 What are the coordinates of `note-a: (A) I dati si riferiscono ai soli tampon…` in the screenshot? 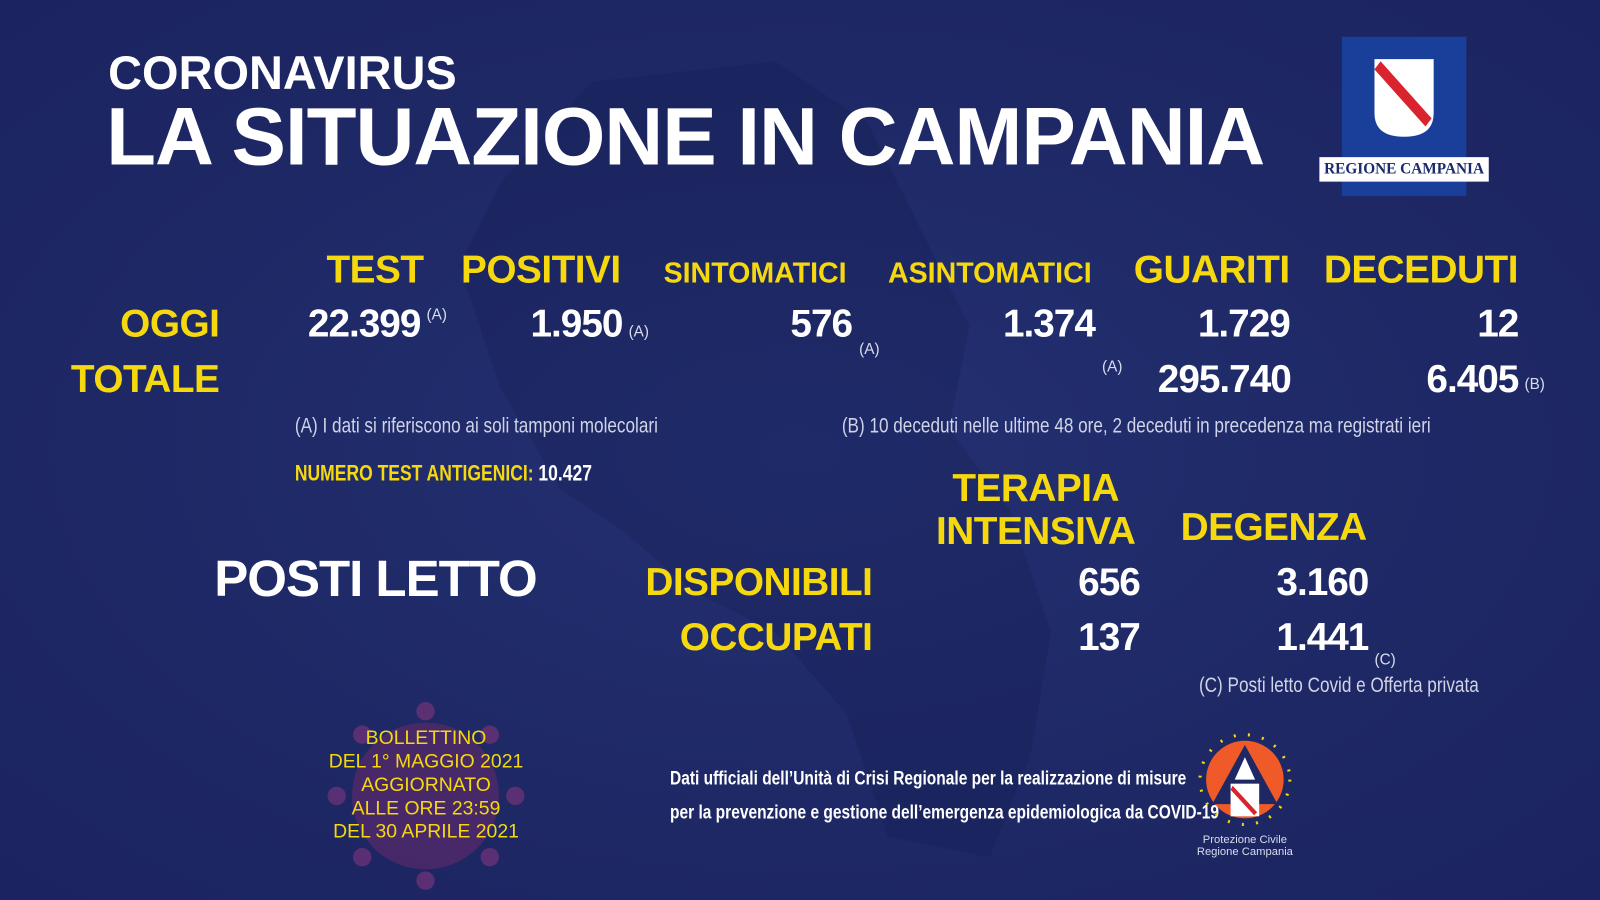 It's located at (476, 426).